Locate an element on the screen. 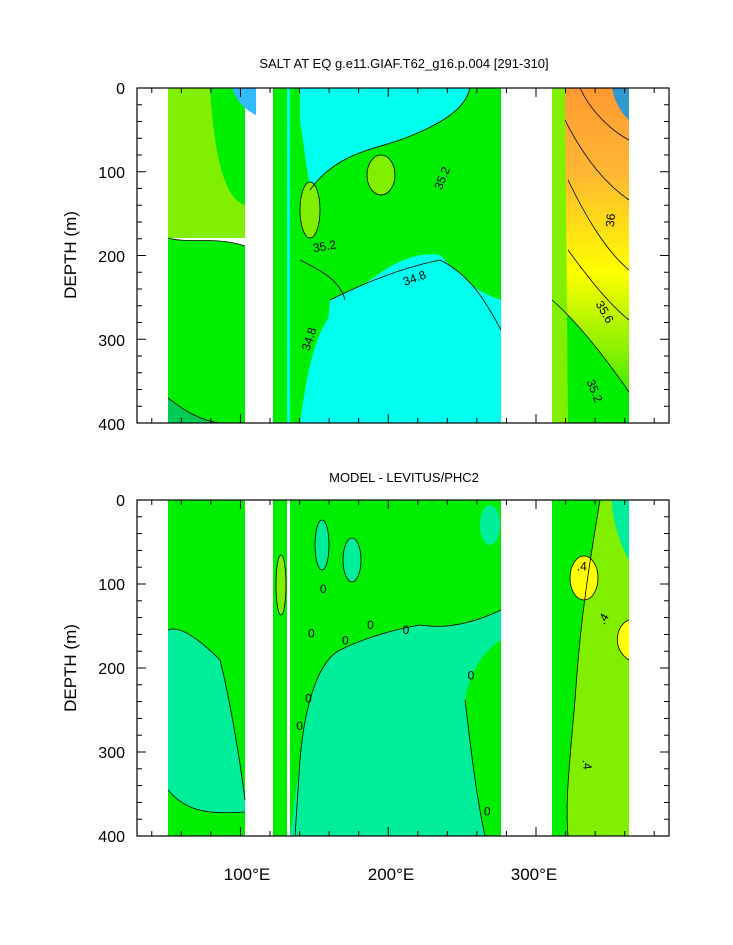 Image resolution: width=733 pixels, height=945 pixels. panel-2-y-tick-labels: 0 100 200 300 400 is located at coordinates (111, 669).